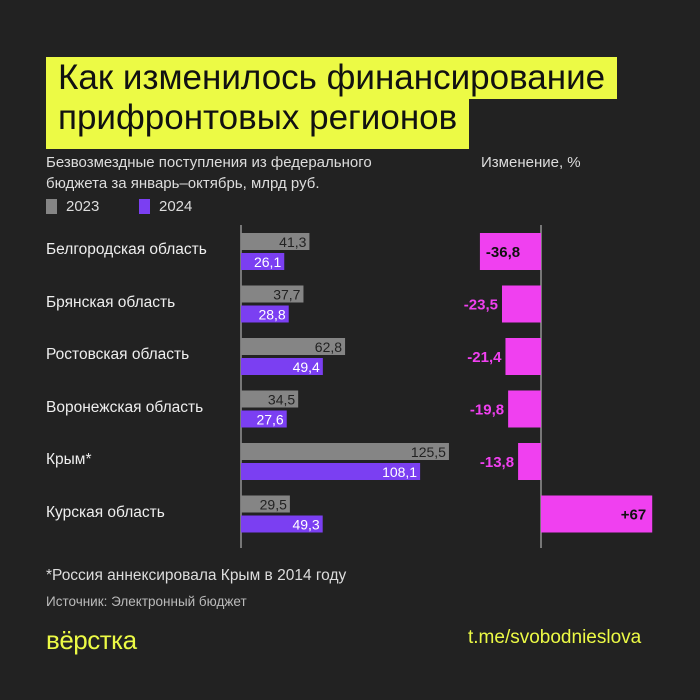 The height and width of the screenshot is (700, 700). What do you see at coordinates (144, 206) in the screenshot?
I see `legend-swatch-2024` at bounding box center [144, 206].